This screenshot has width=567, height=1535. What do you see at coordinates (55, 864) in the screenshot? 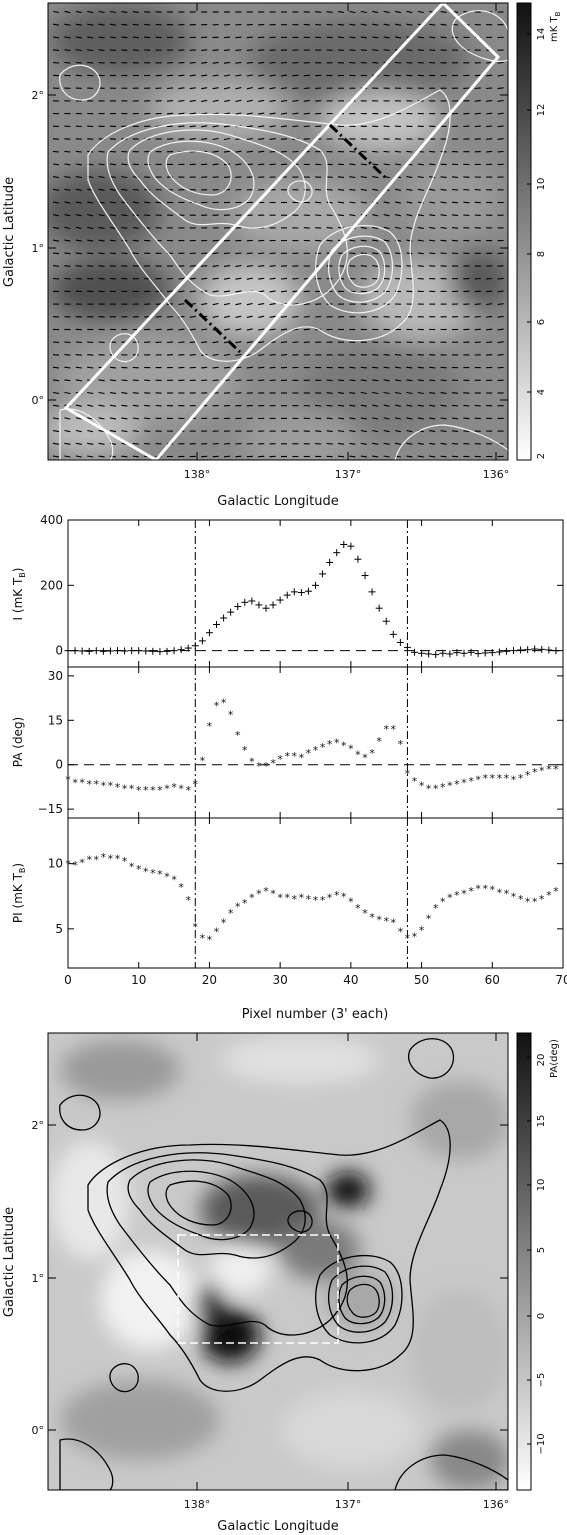
I see `y-tick-label: 10` at bounding box center [55, 864].